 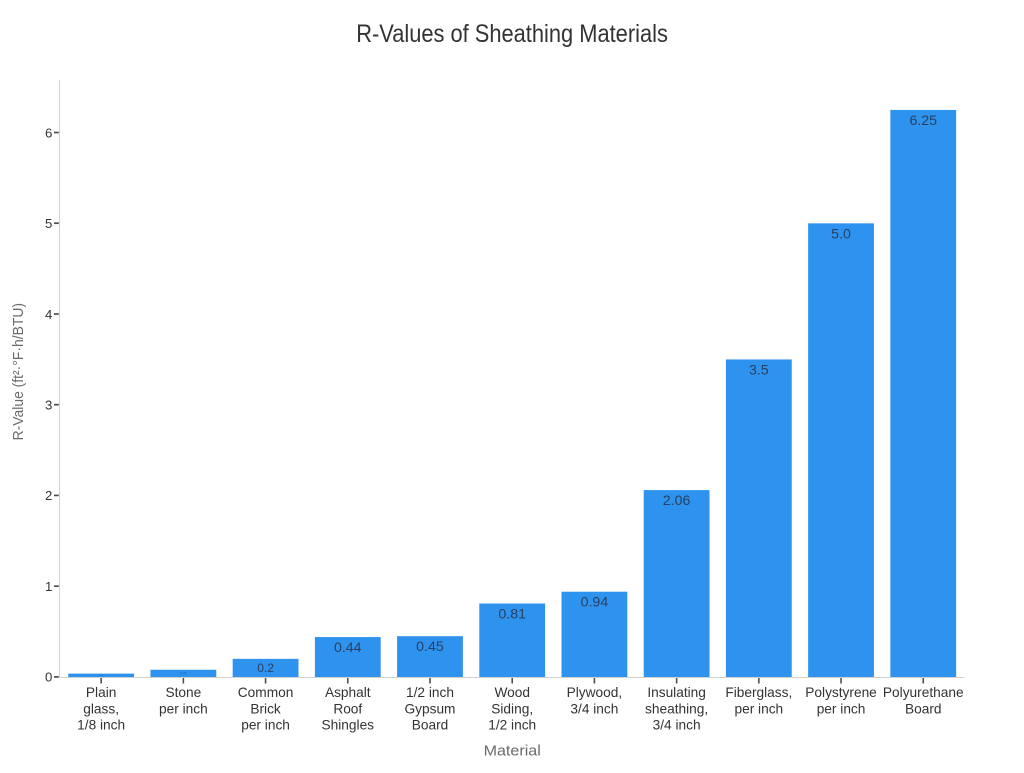 What do you see at coordinates (48, 314) in the screenshot?
I see `svg-text: 4` at bounding box center [48, 314].